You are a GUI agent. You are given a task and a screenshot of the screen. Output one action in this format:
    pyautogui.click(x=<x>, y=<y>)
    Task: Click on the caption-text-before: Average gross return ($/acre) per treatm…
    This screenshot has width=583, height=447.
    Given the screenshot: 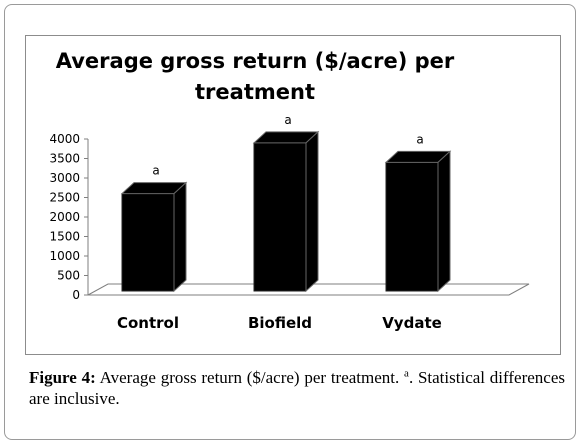 What is the action you would take?
    pyautogui.click(x=250, y=377)
    